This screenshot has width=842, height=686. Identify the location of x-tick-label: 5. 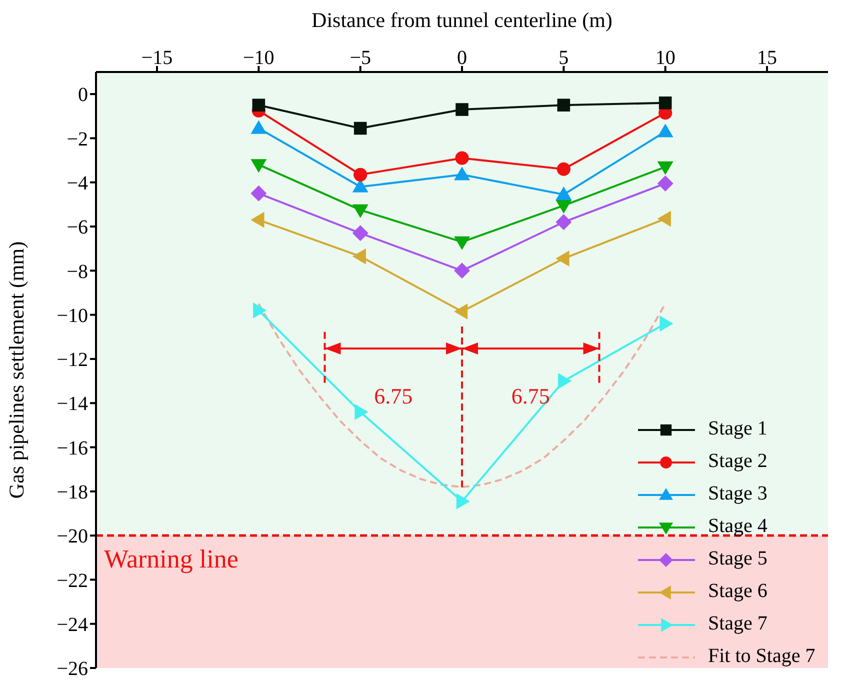
(563, 58).